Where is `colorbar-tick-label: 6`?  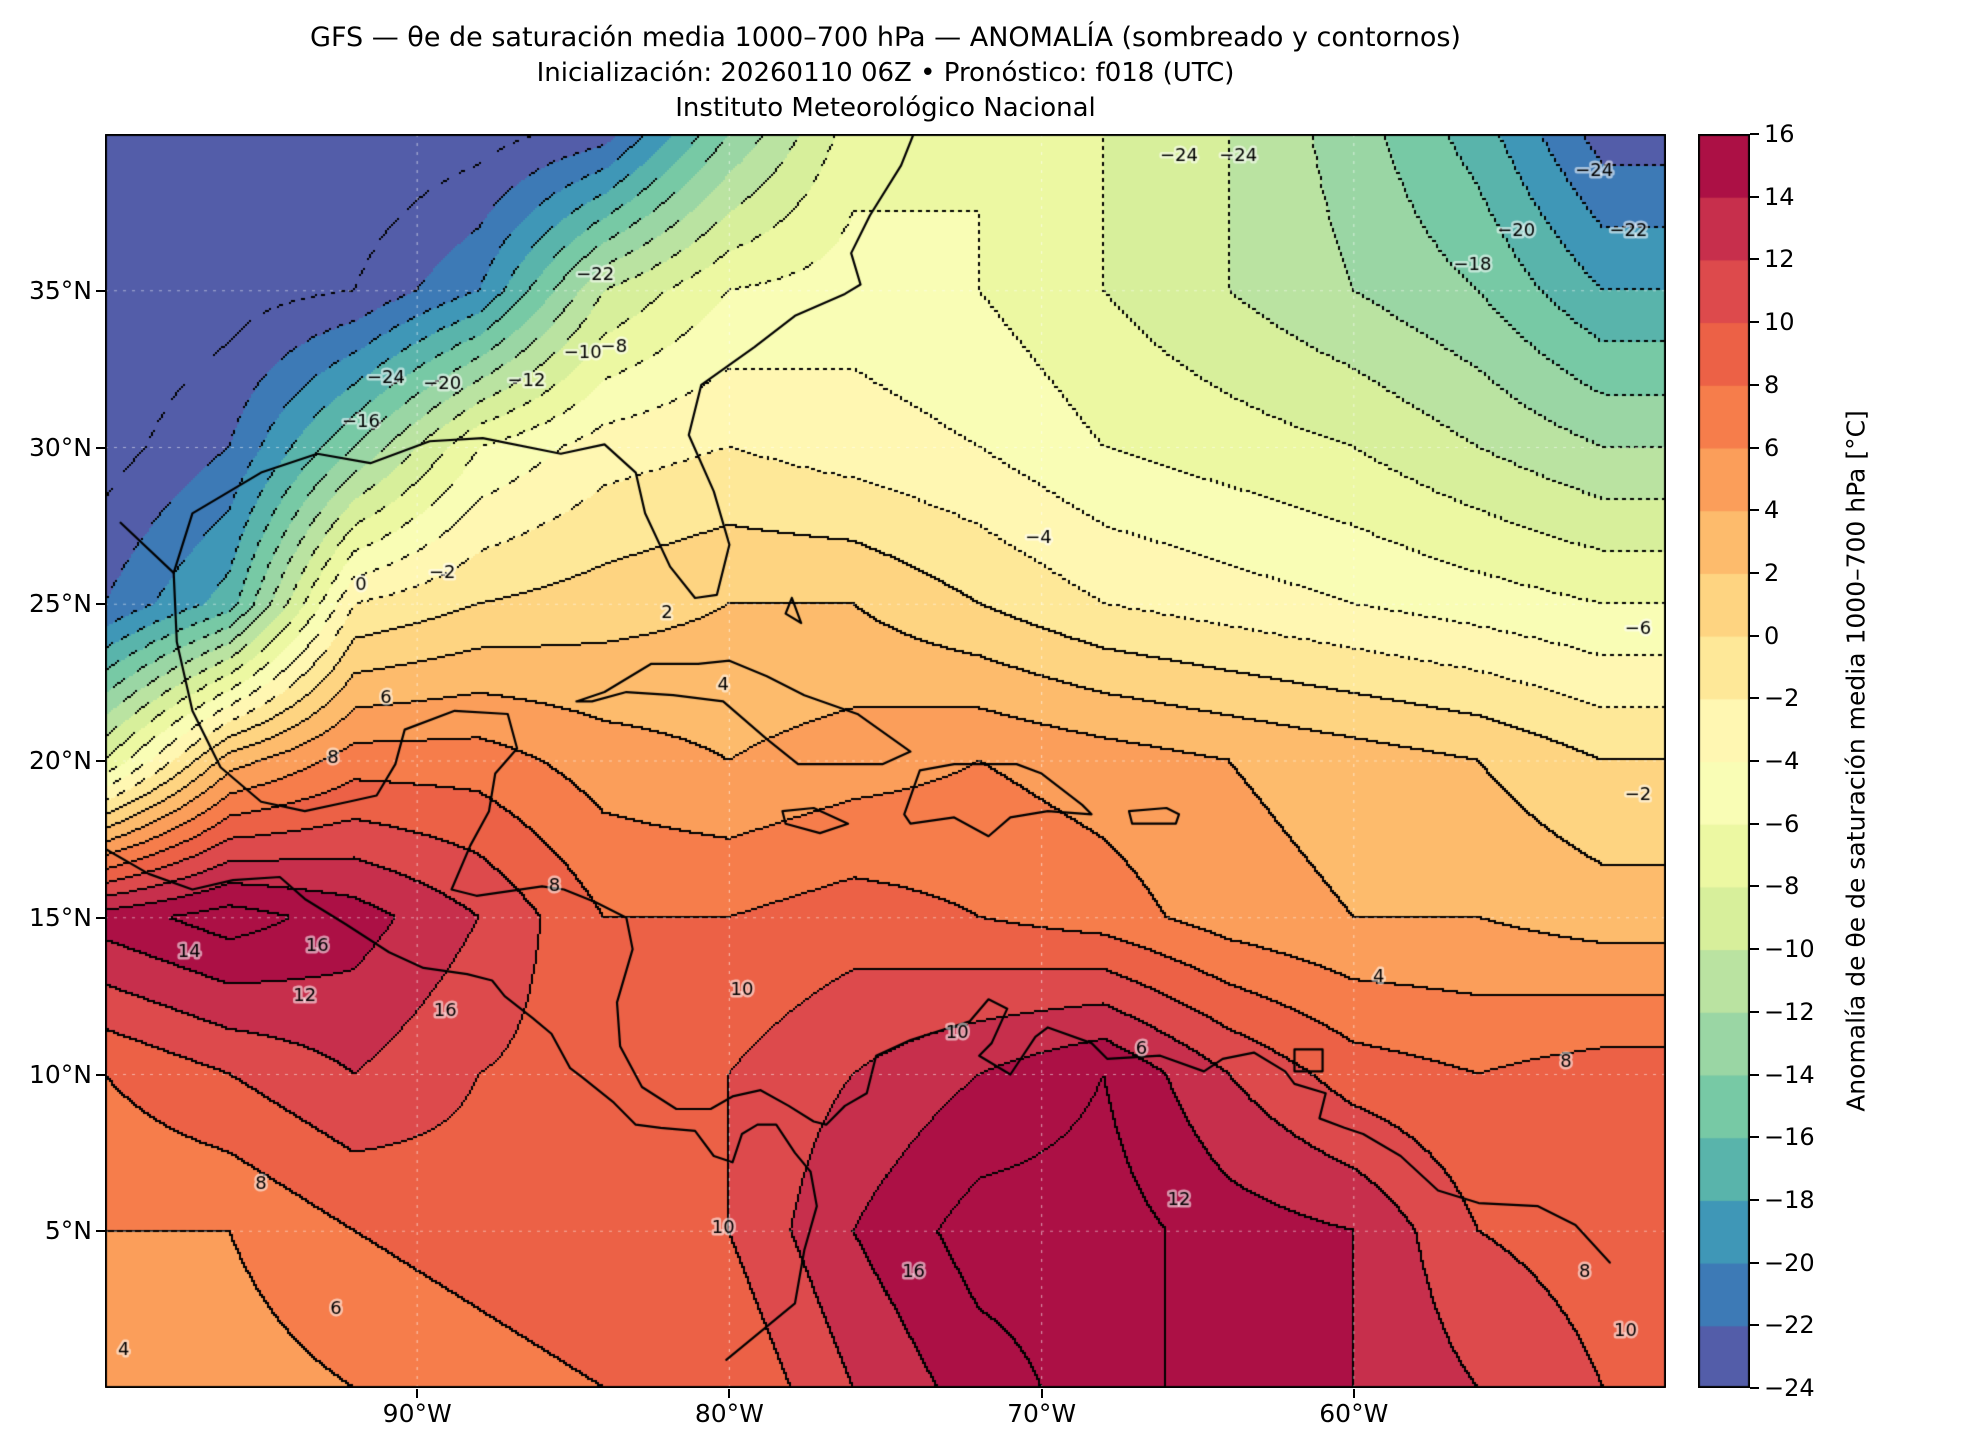
colorbar-tick-label: 6 is located at coordinates (1772, 447).